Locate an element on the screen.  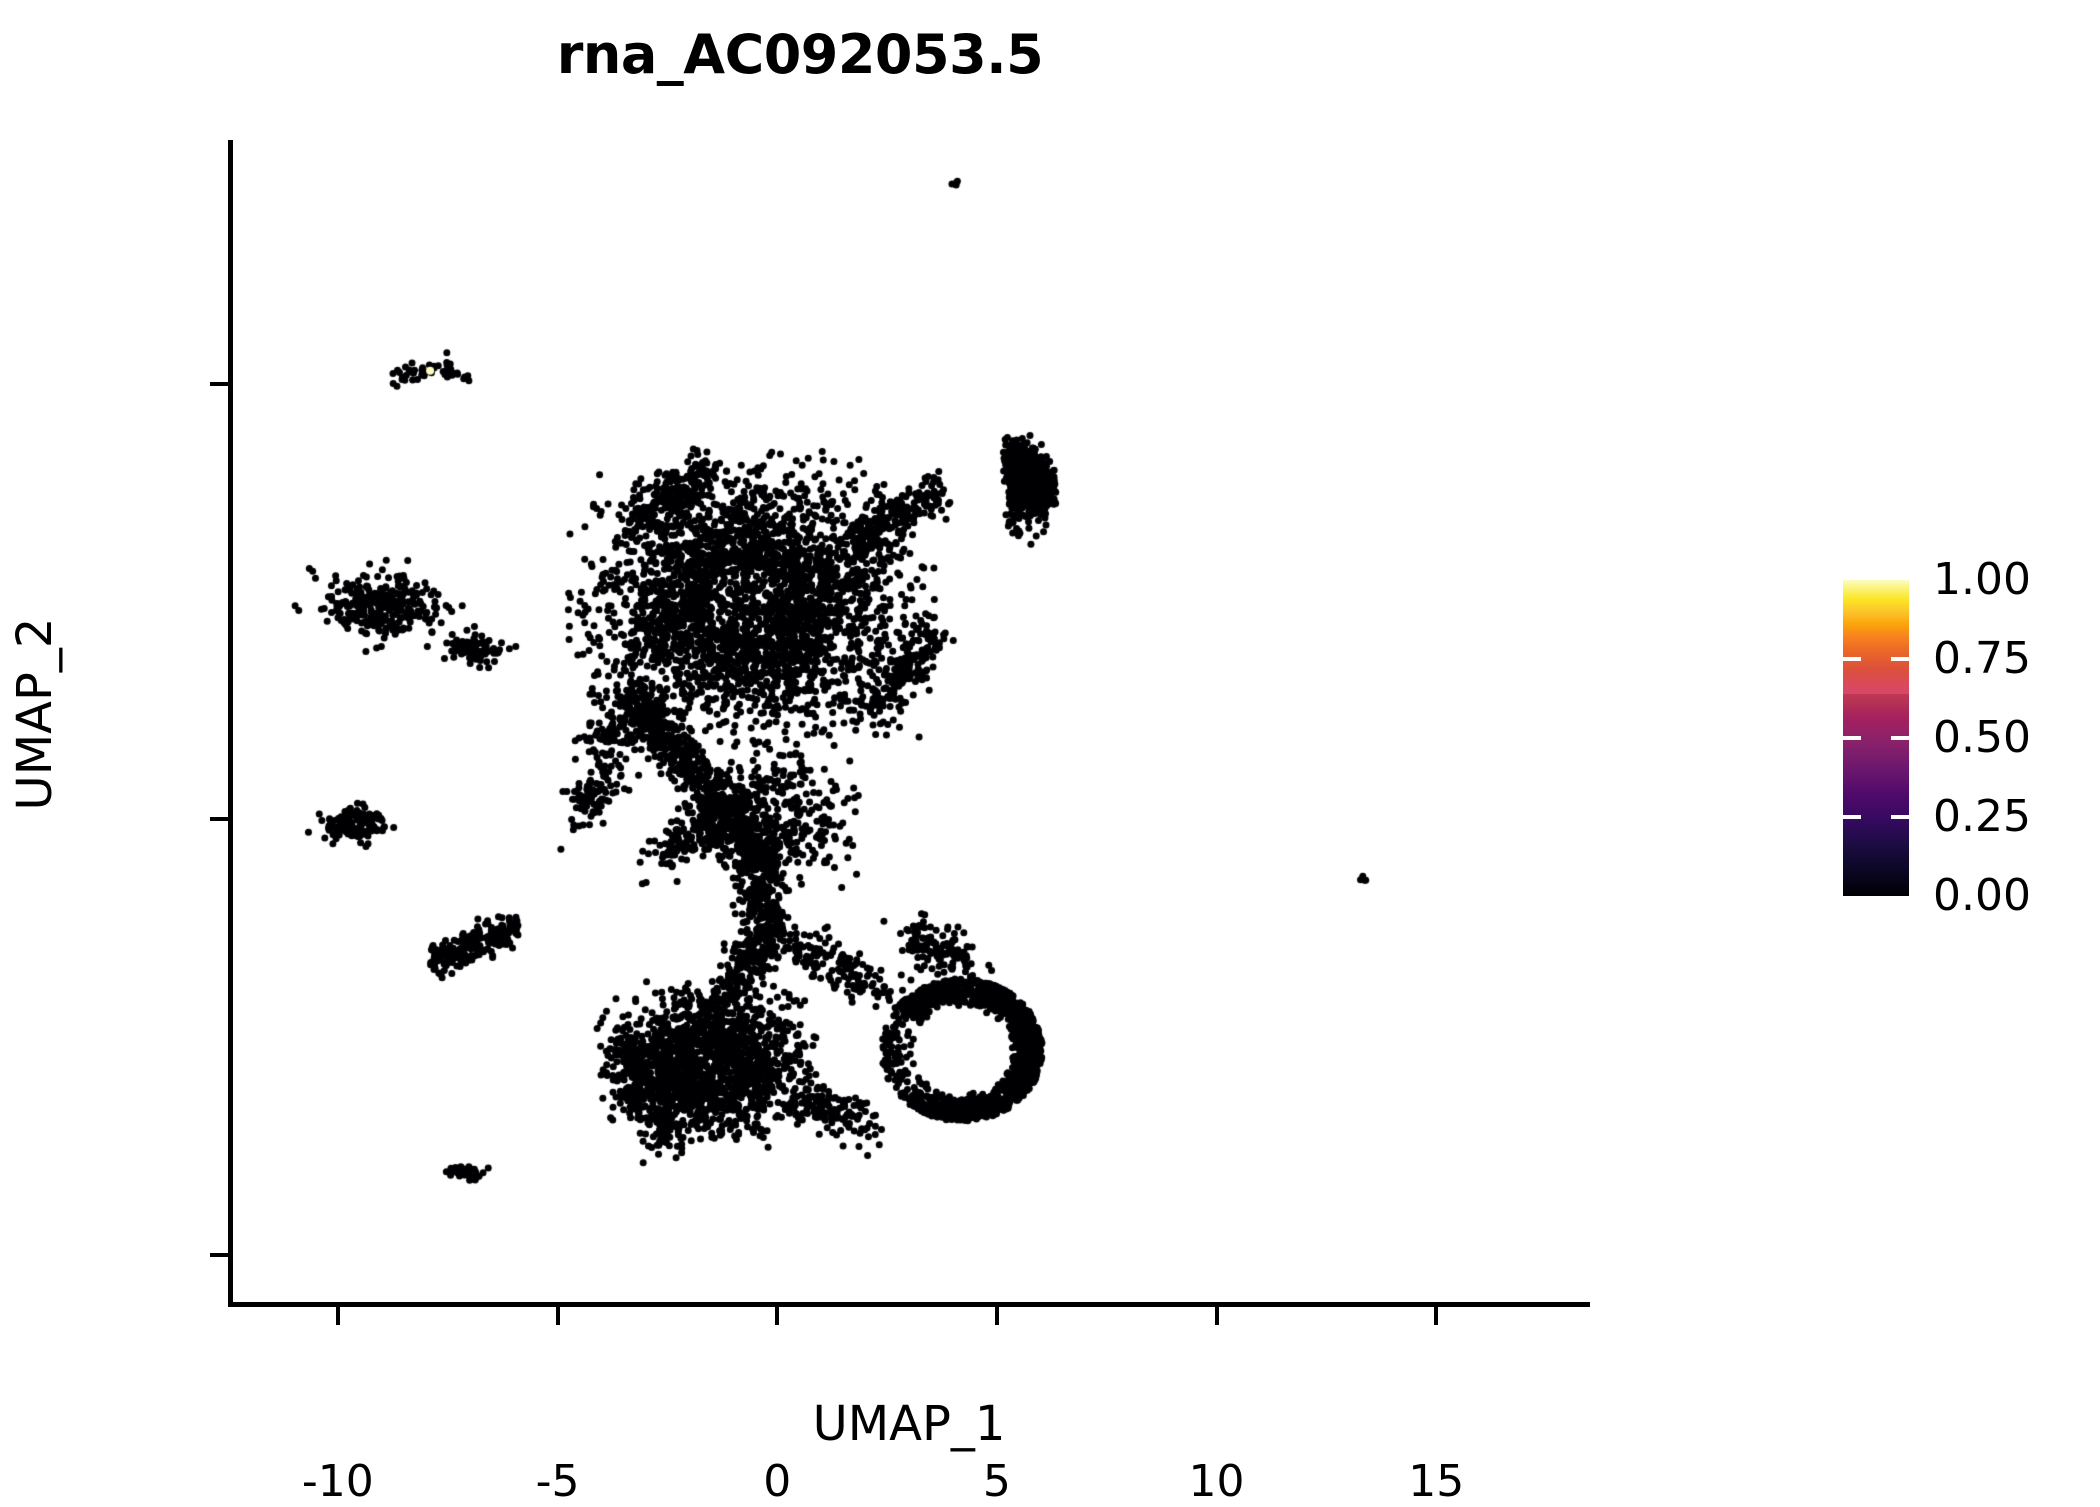
x-tick-label: -5 is located at coordinates (557, 1481).